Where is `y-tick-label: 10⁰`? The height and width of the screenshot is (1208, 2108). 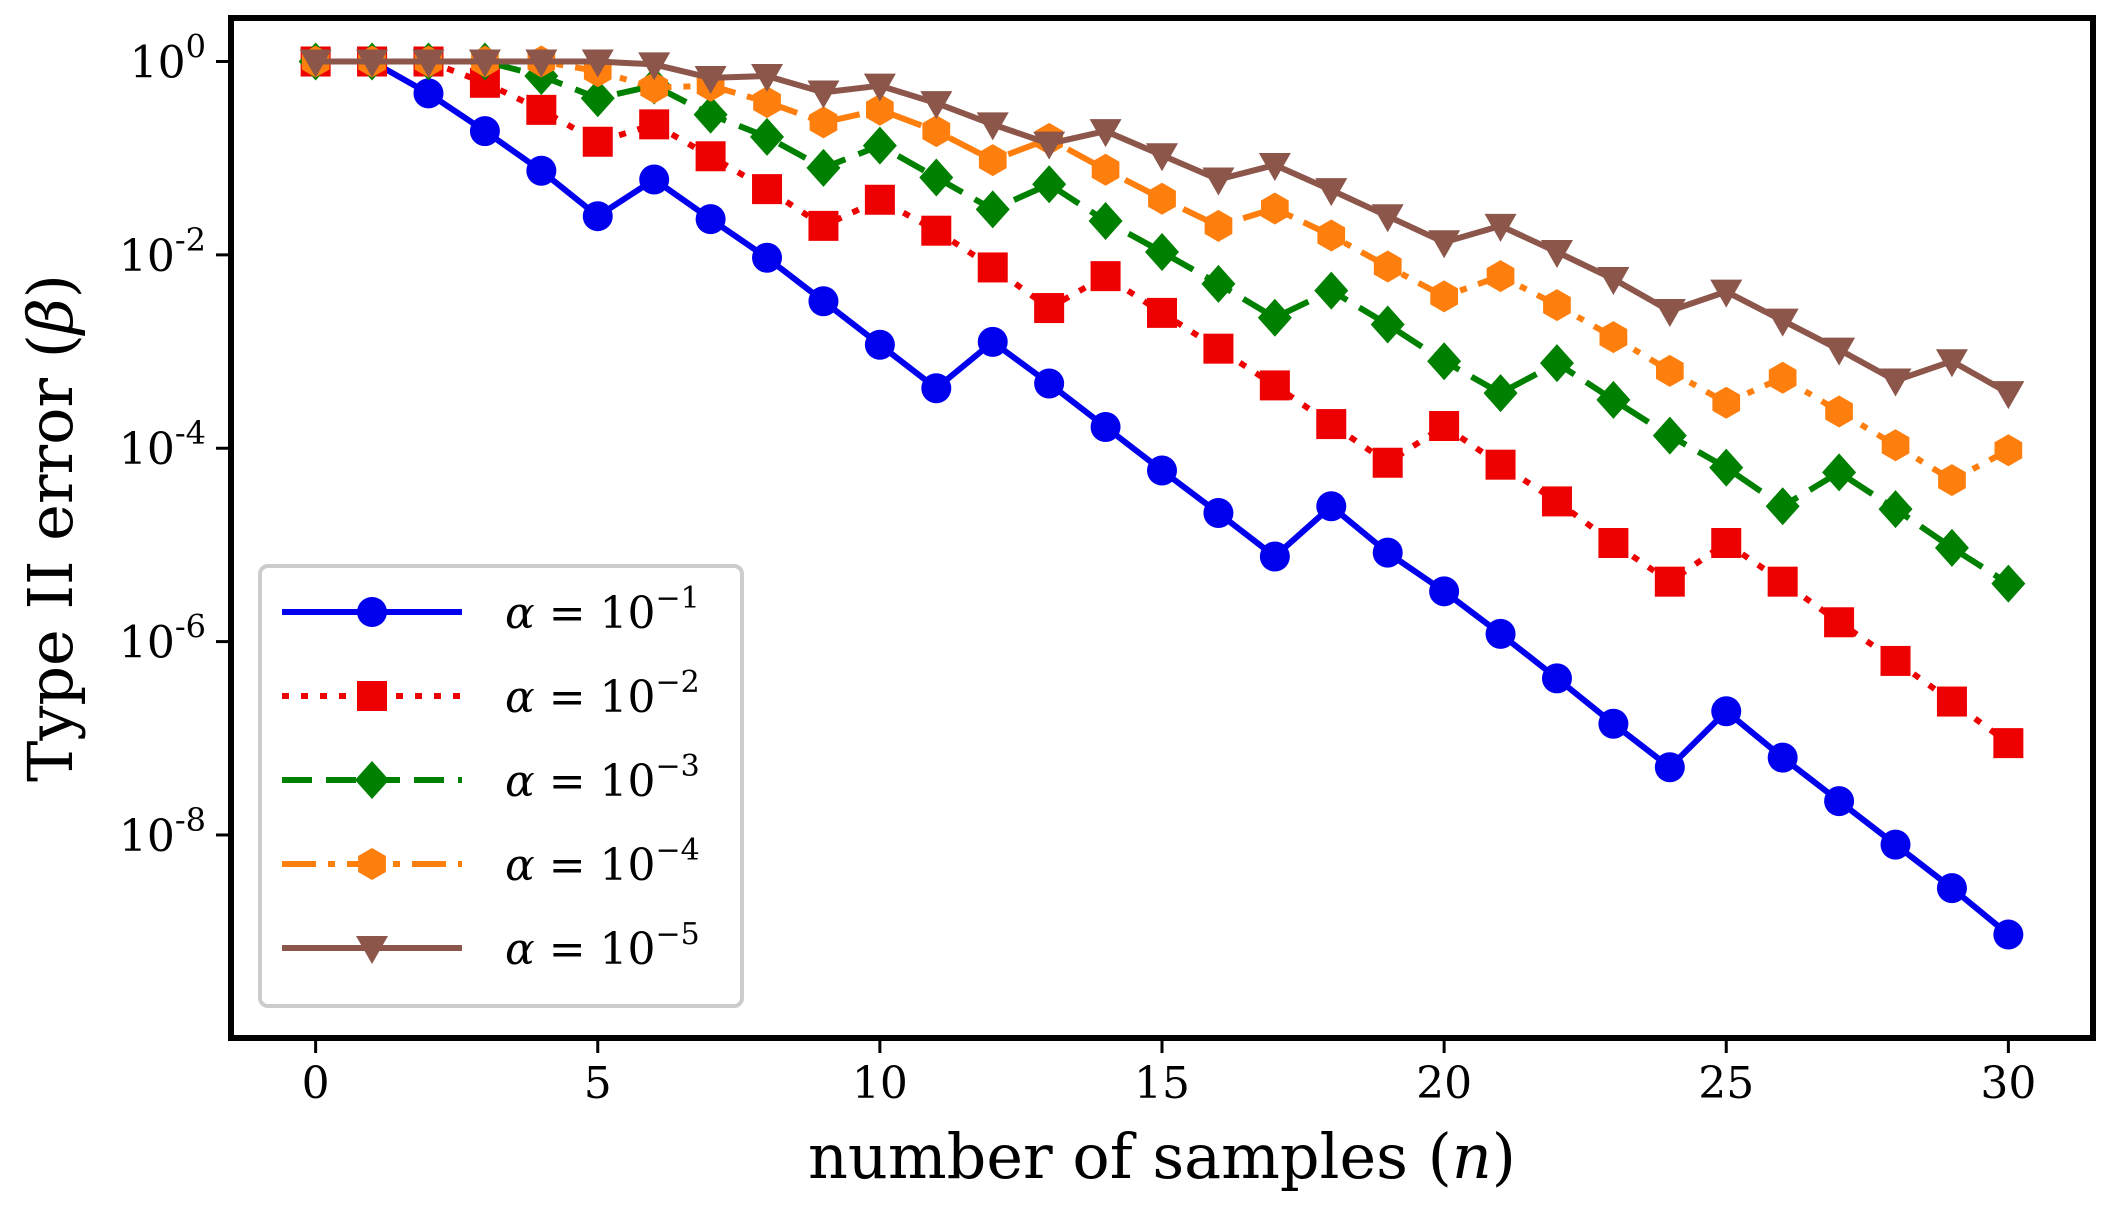 y-tick-label: 10⁰ is located at coordinates (168, 58).